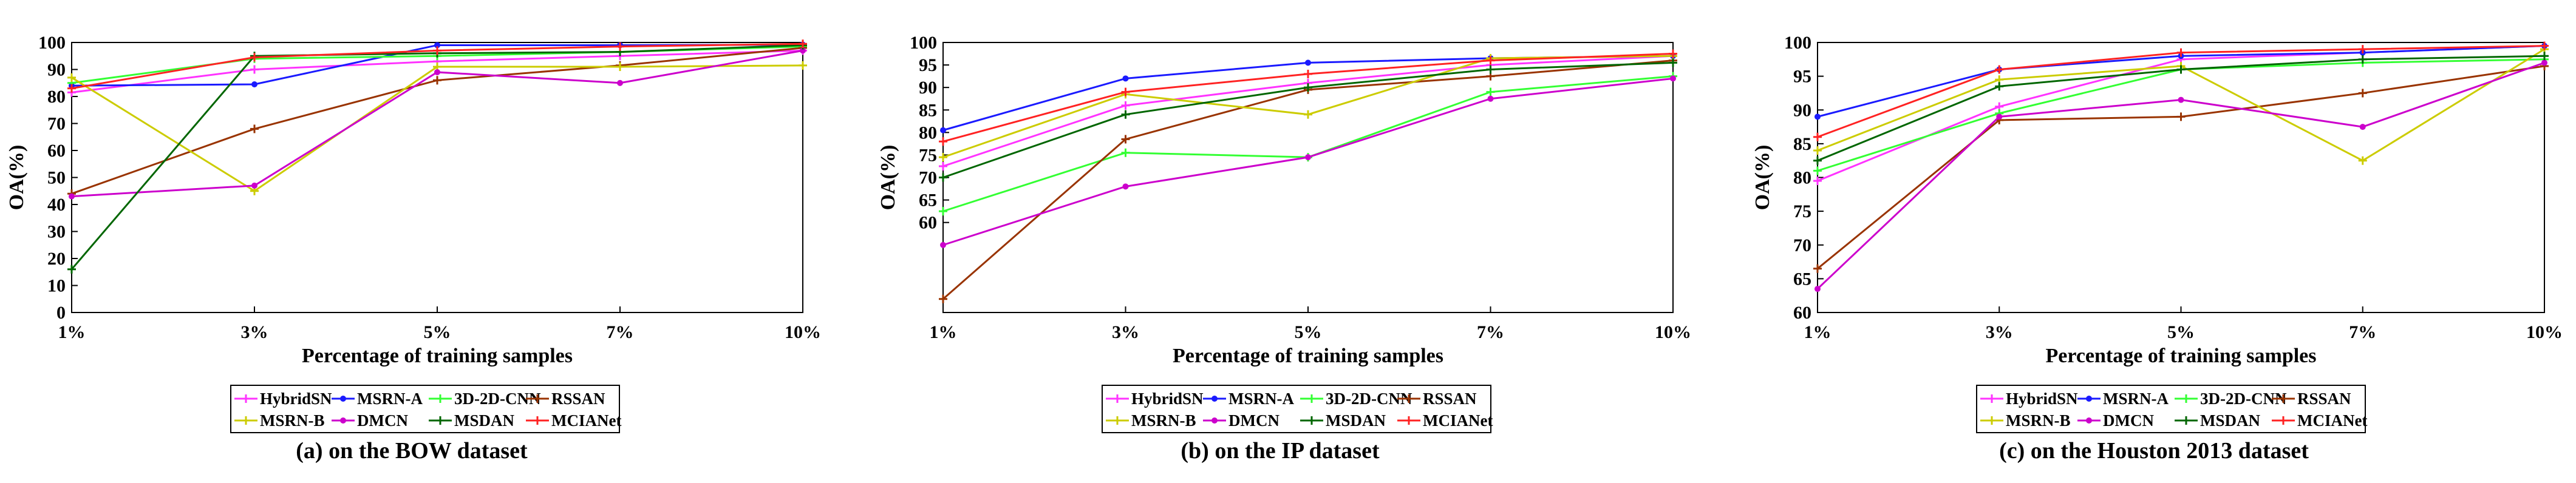  Describe the element at coordinates (1458, 420) in the screenshot. I see `legend-label: MCIANet` at that location.